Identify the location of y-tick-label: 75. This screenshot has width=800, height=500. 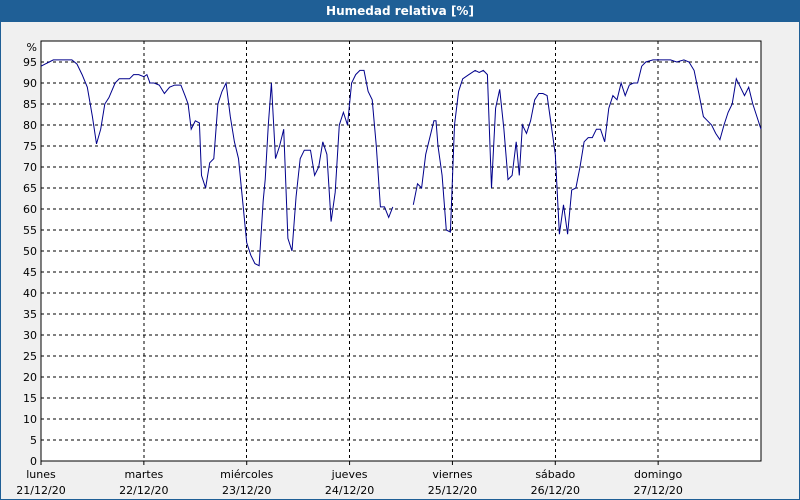
(30, 146).